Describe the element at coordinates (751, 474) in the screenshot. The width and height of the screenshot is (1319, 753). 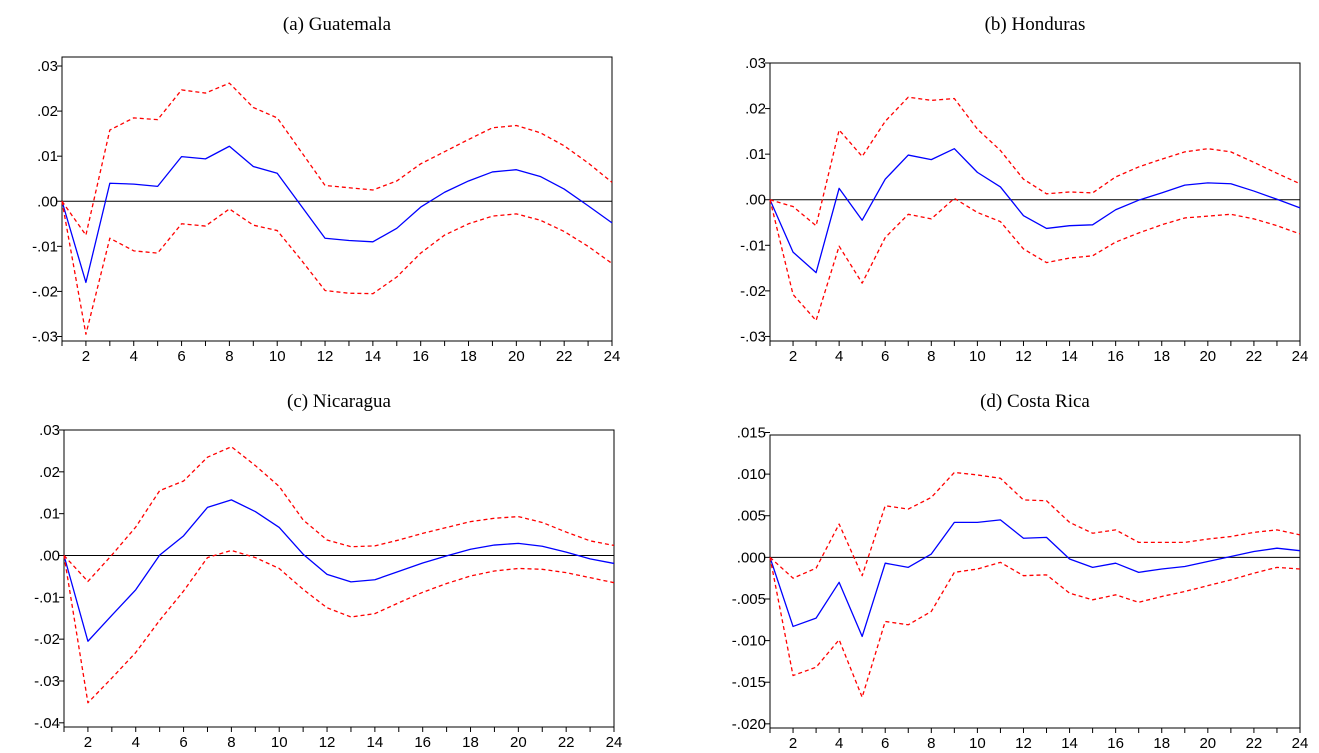
I see `y-tick-label: .010` at that location.